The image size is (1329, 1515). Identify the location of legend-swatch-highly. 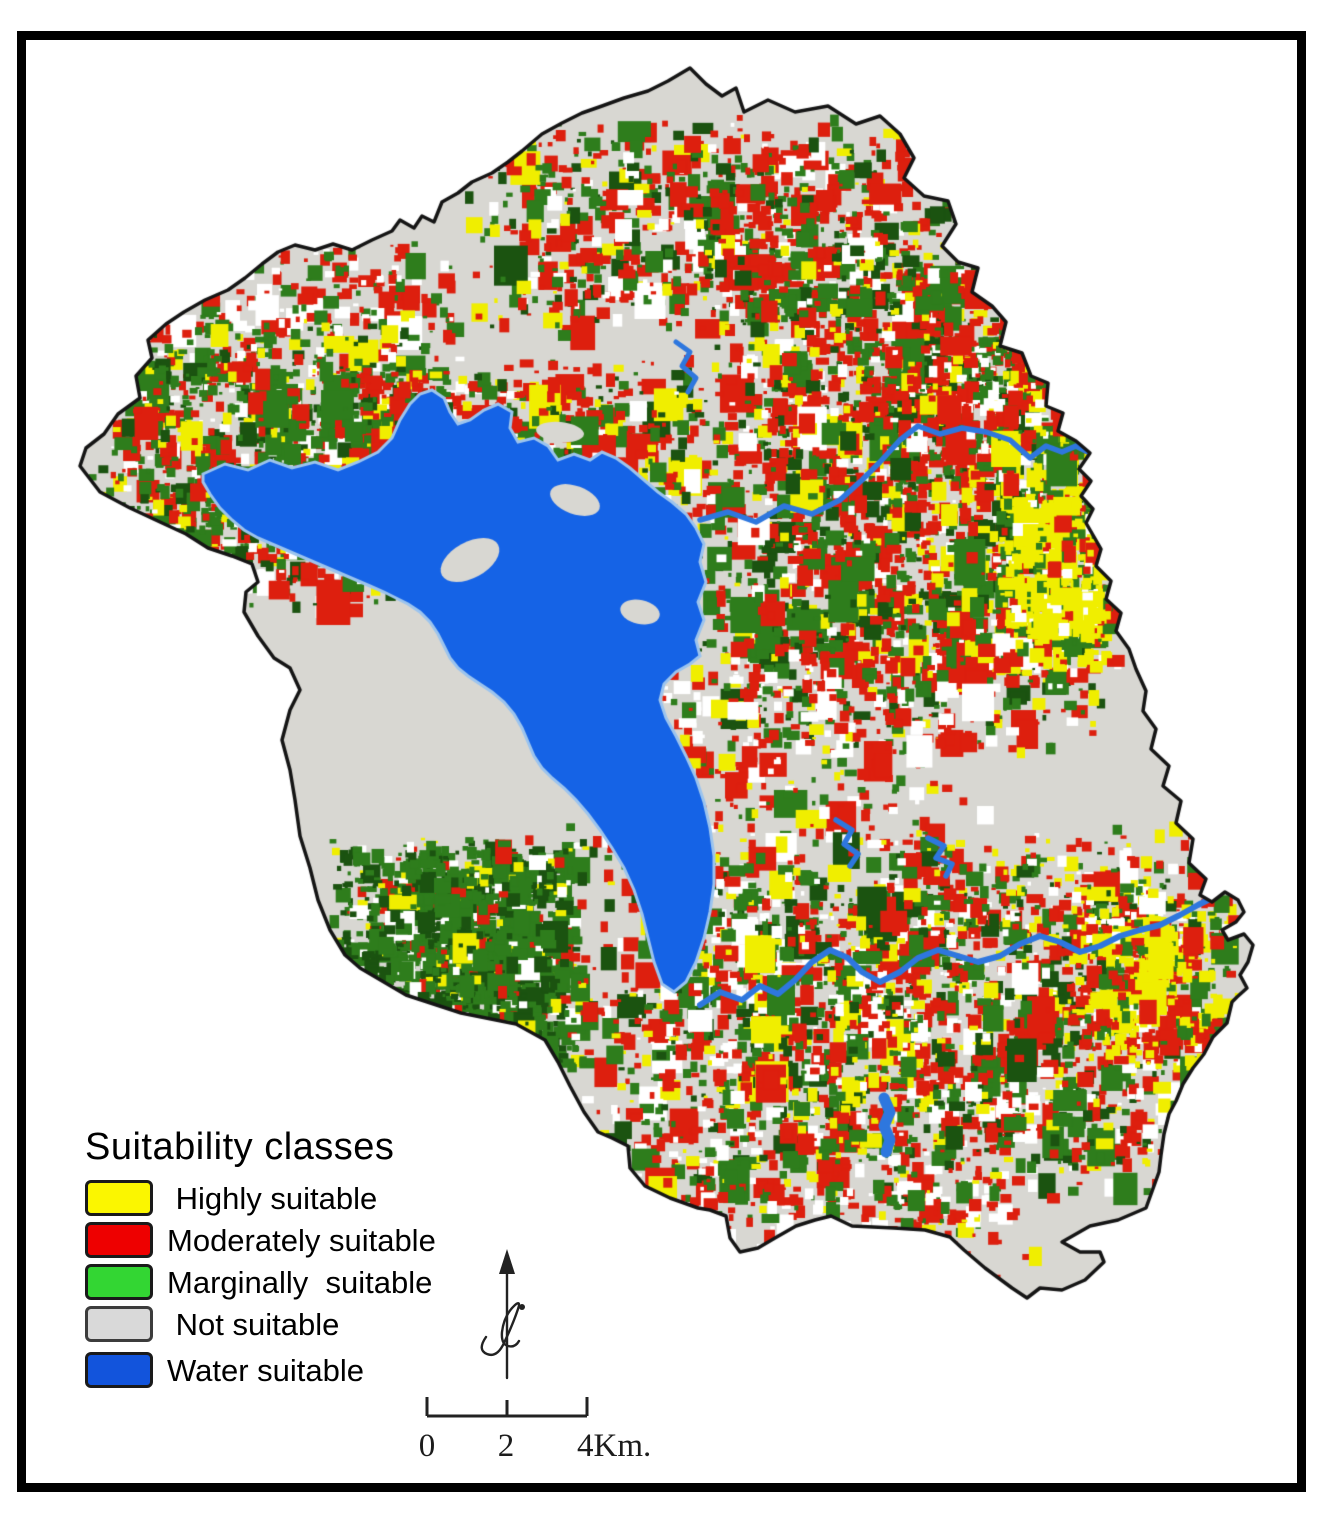
(119, 1198).